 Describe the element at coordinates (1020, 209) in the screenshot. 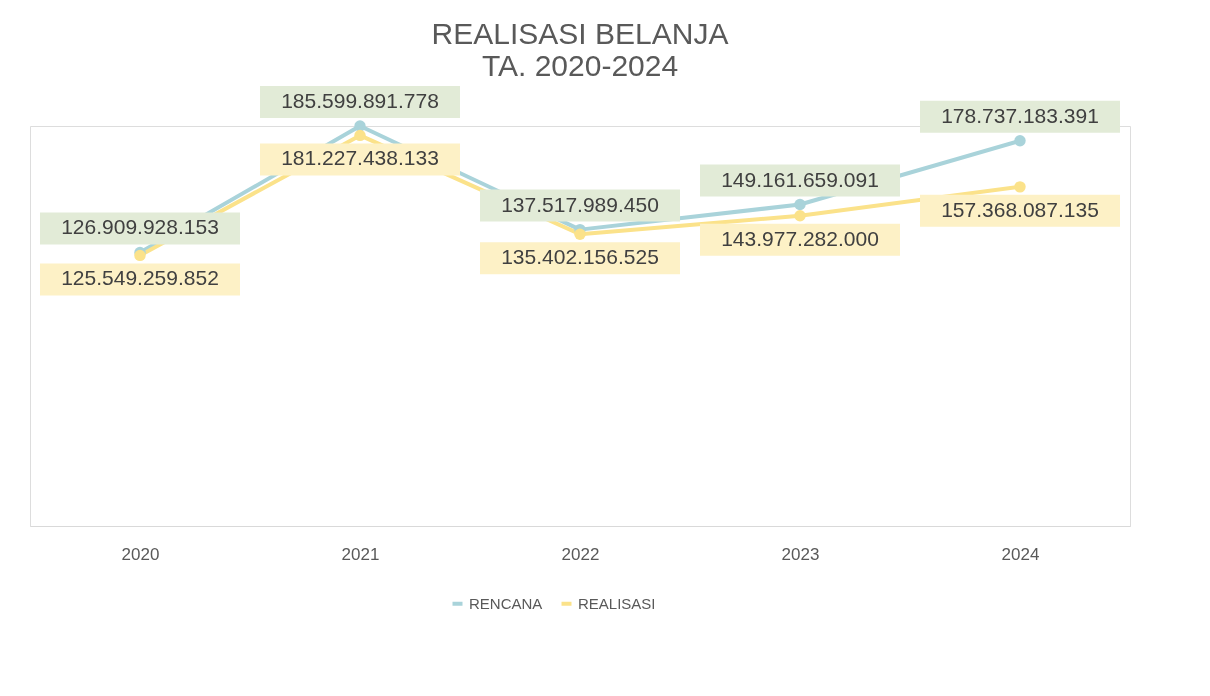

I see `data-label: 157.368.087.135` at that location.